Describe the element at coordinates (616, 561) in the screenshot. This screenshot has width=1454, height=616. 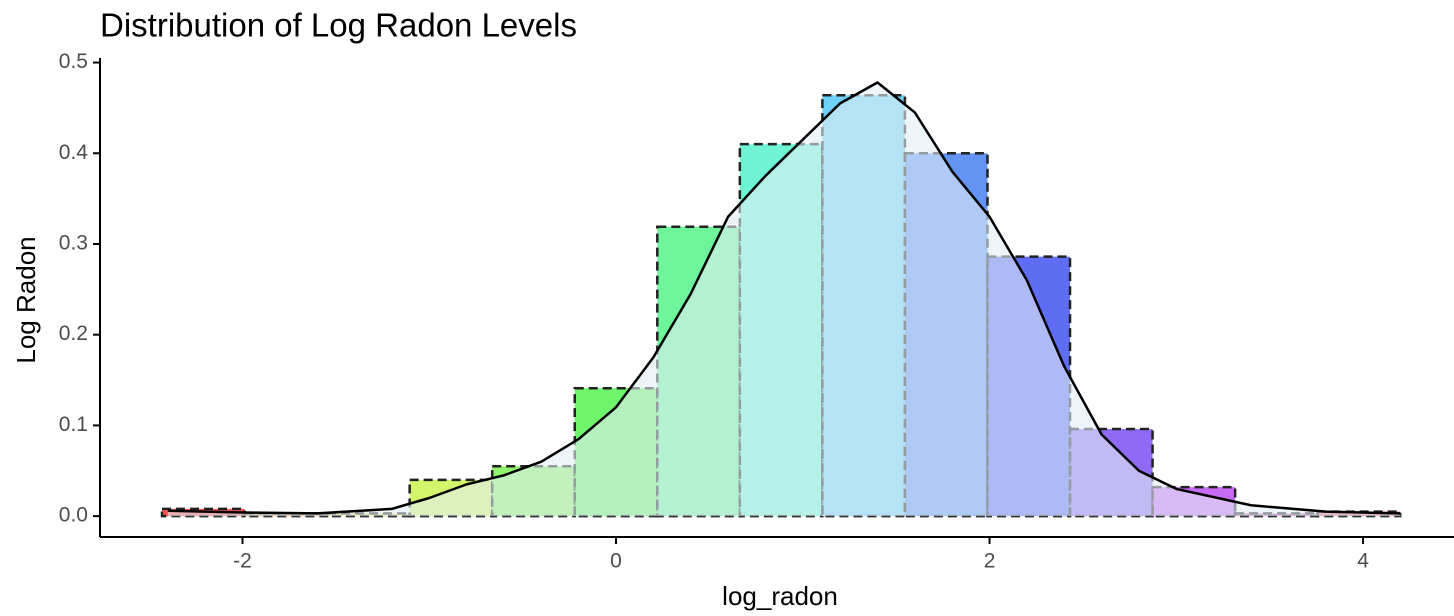
I see `x-tick-label: 0` at that location.